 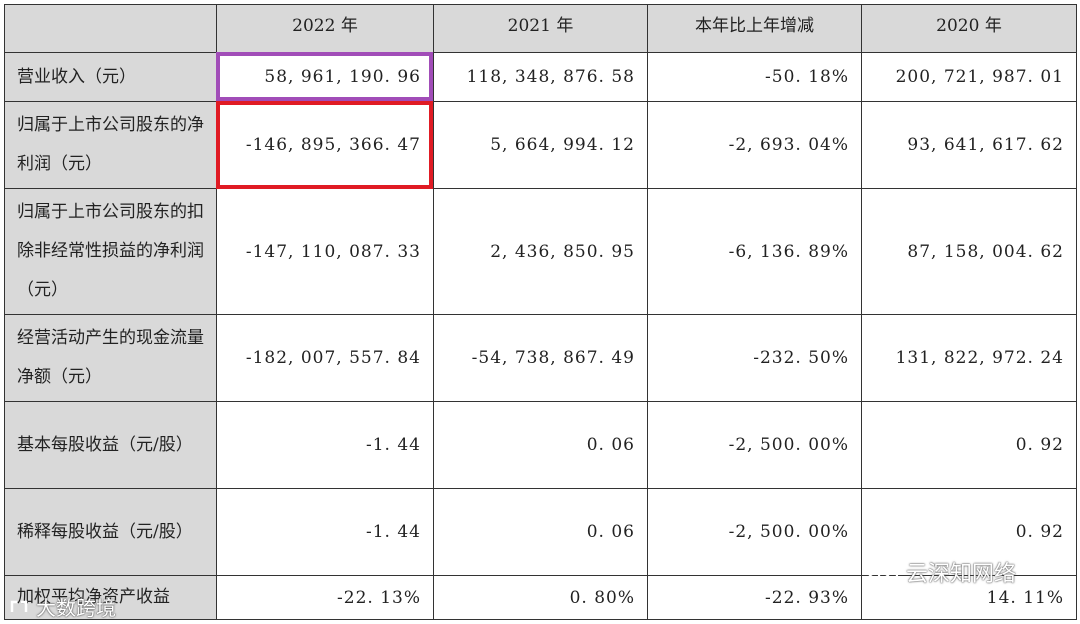 I want to click on cell-2021: 118, 348, 876. 58, so click(x=540, y=77).